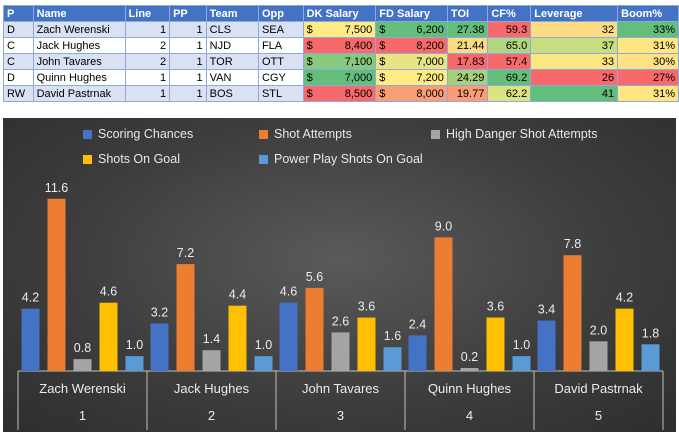  I want to click on cell-opp: SEA, so click(280, 29).